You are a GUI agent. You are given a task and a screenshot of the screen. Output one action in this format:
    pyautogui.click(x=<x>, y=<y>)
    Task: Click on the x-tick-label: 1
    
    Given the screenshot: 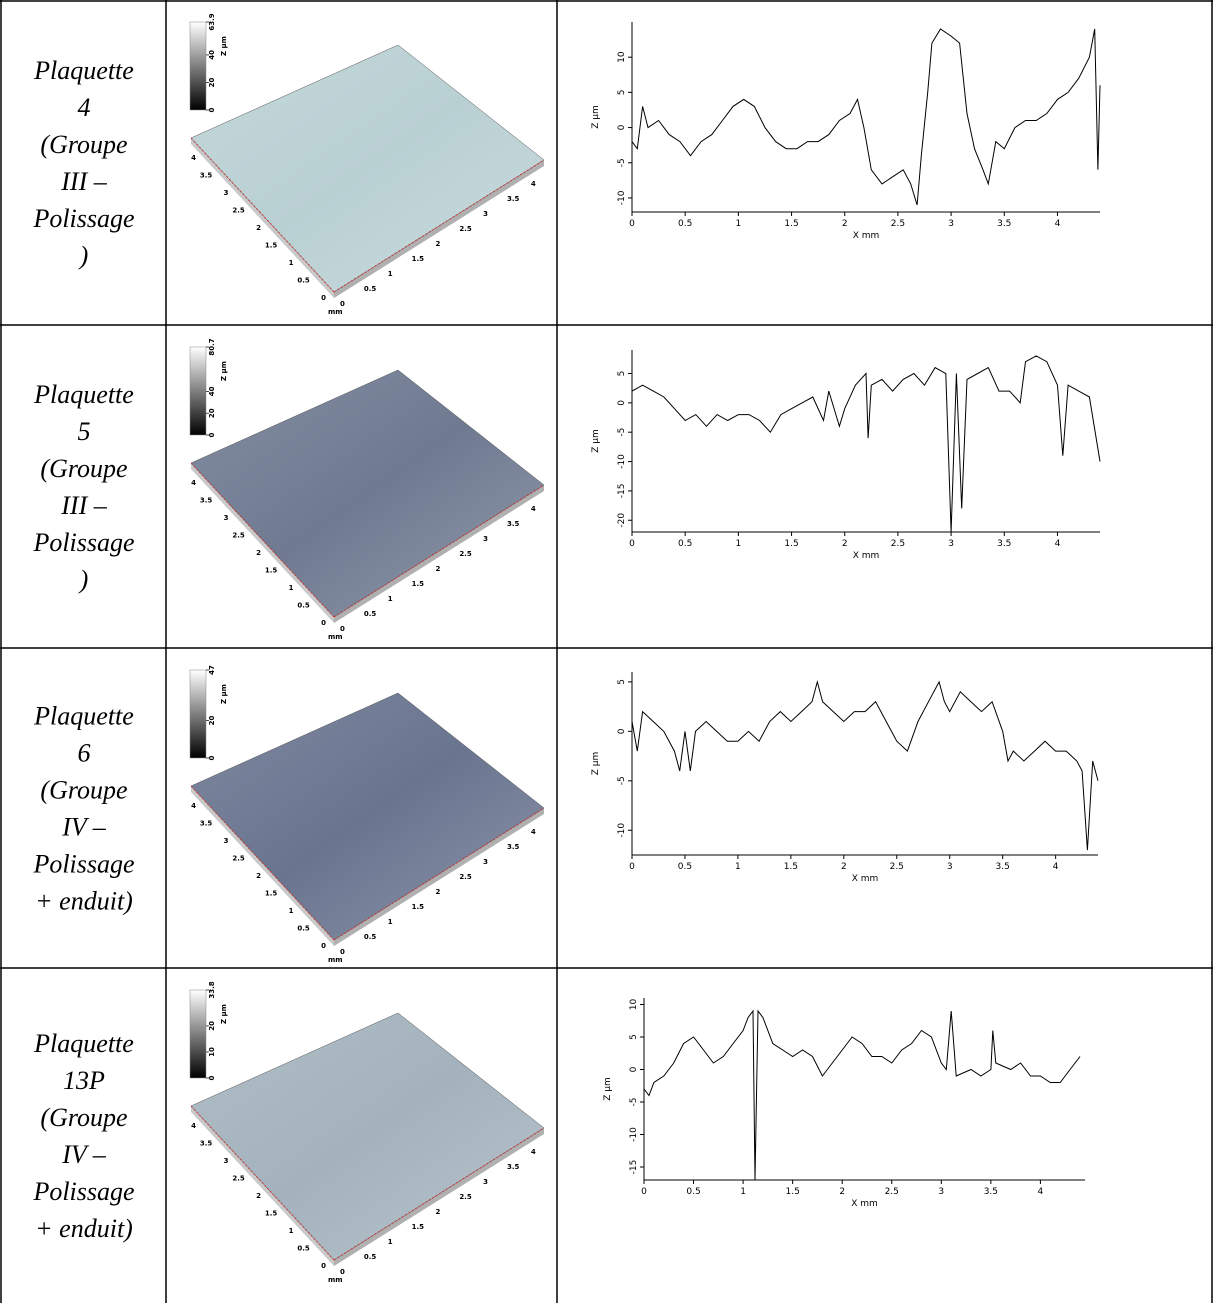 What is the action you would take?
    pyautogui.click(x=738, y=224)
    